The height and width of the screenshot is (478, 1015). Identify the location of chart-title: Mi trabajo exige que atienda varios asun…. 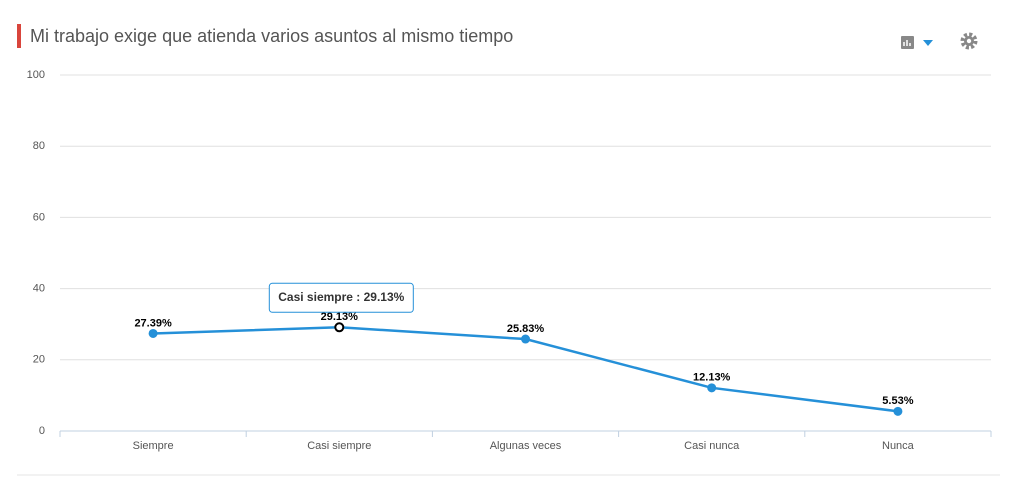
(271, 36).